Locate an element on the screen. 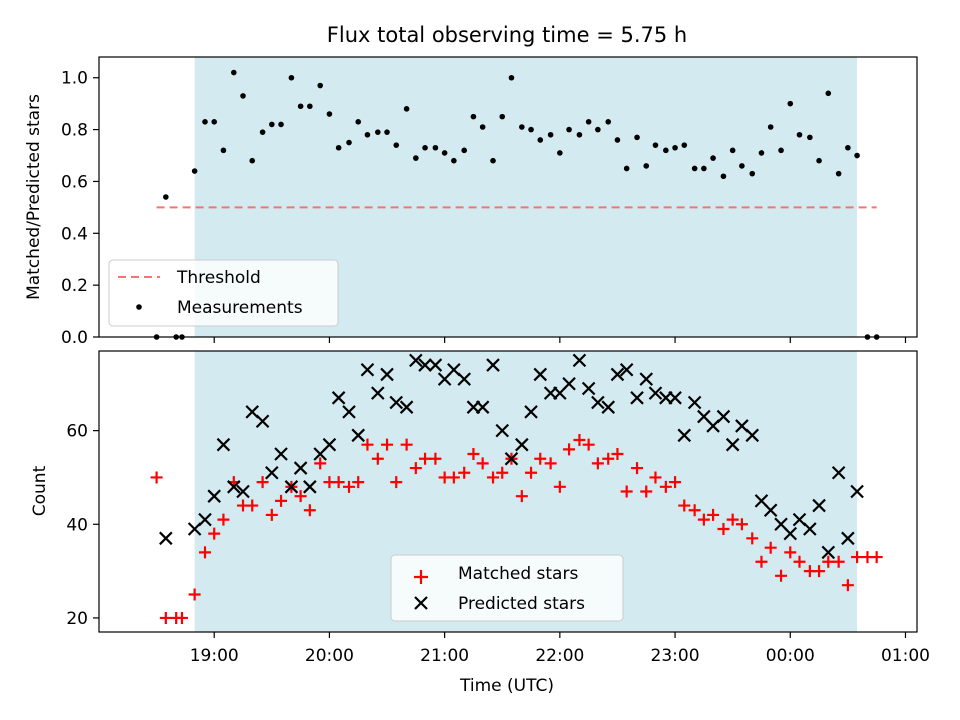 The image size is (960, 720). x-tick-label: 00:00 is located at coordinates (790, 656).